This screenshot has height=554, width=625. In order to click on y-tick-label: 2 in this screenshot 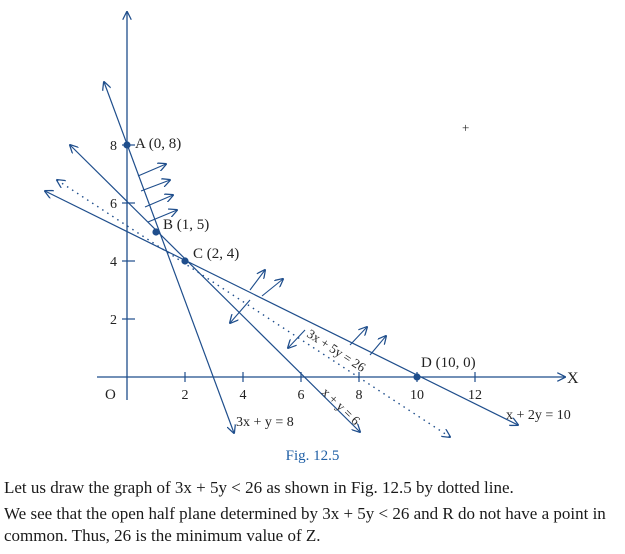, I will do `click(113, 320)`.